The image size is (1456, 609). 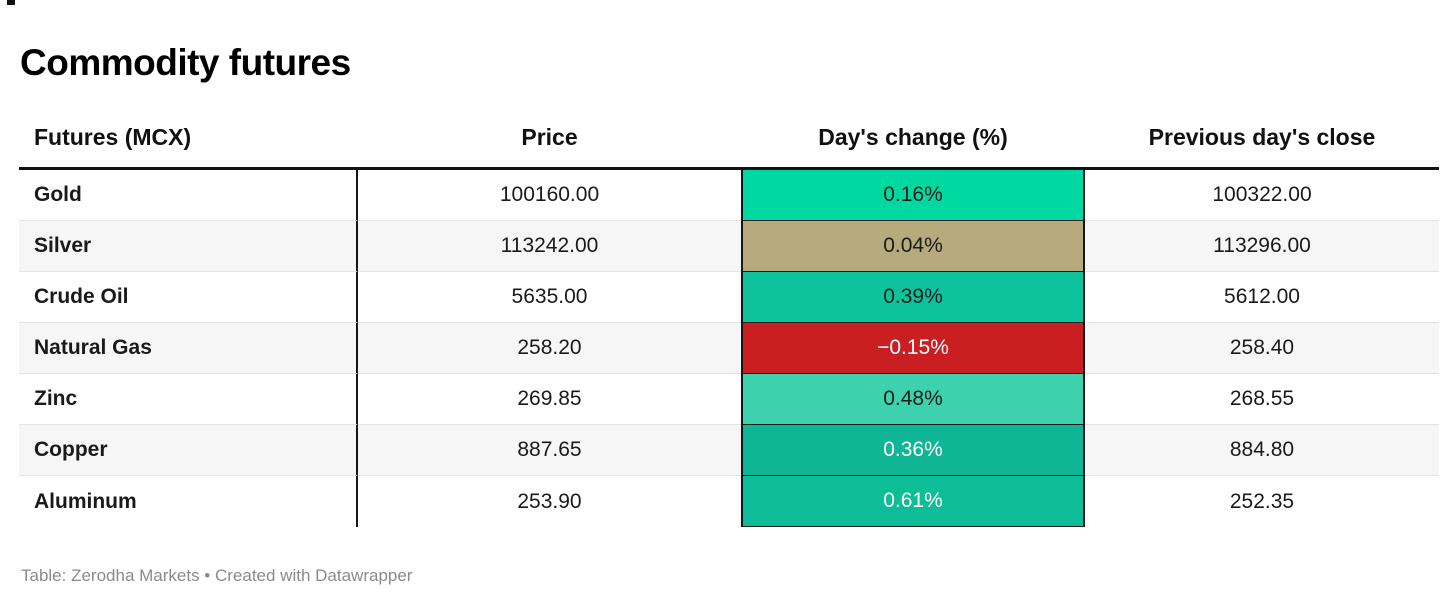 I want to click on table-row: Silver 113242.00 0.04% 113296.00, so click(x=729, y=246).